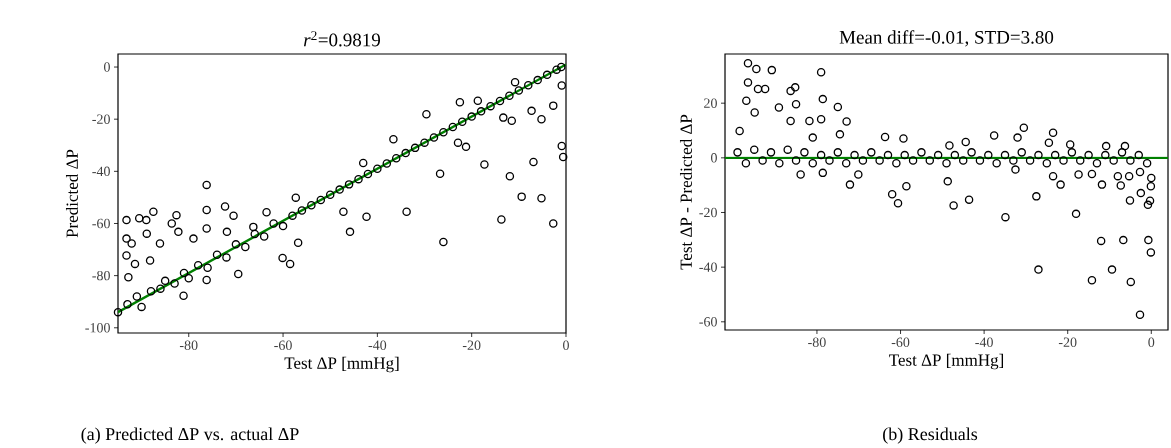  I want to click on y-tick-label: -100, so click(97, 328).